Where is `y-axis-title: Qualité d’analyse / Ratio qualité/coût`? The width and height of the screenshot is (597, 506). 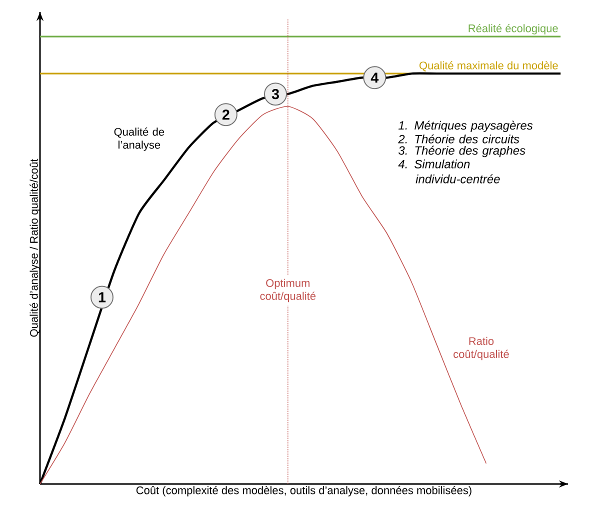 y-axis-title: Qualité d’analyse / Ratio qualité/coût is located at coordinates (35, 247).